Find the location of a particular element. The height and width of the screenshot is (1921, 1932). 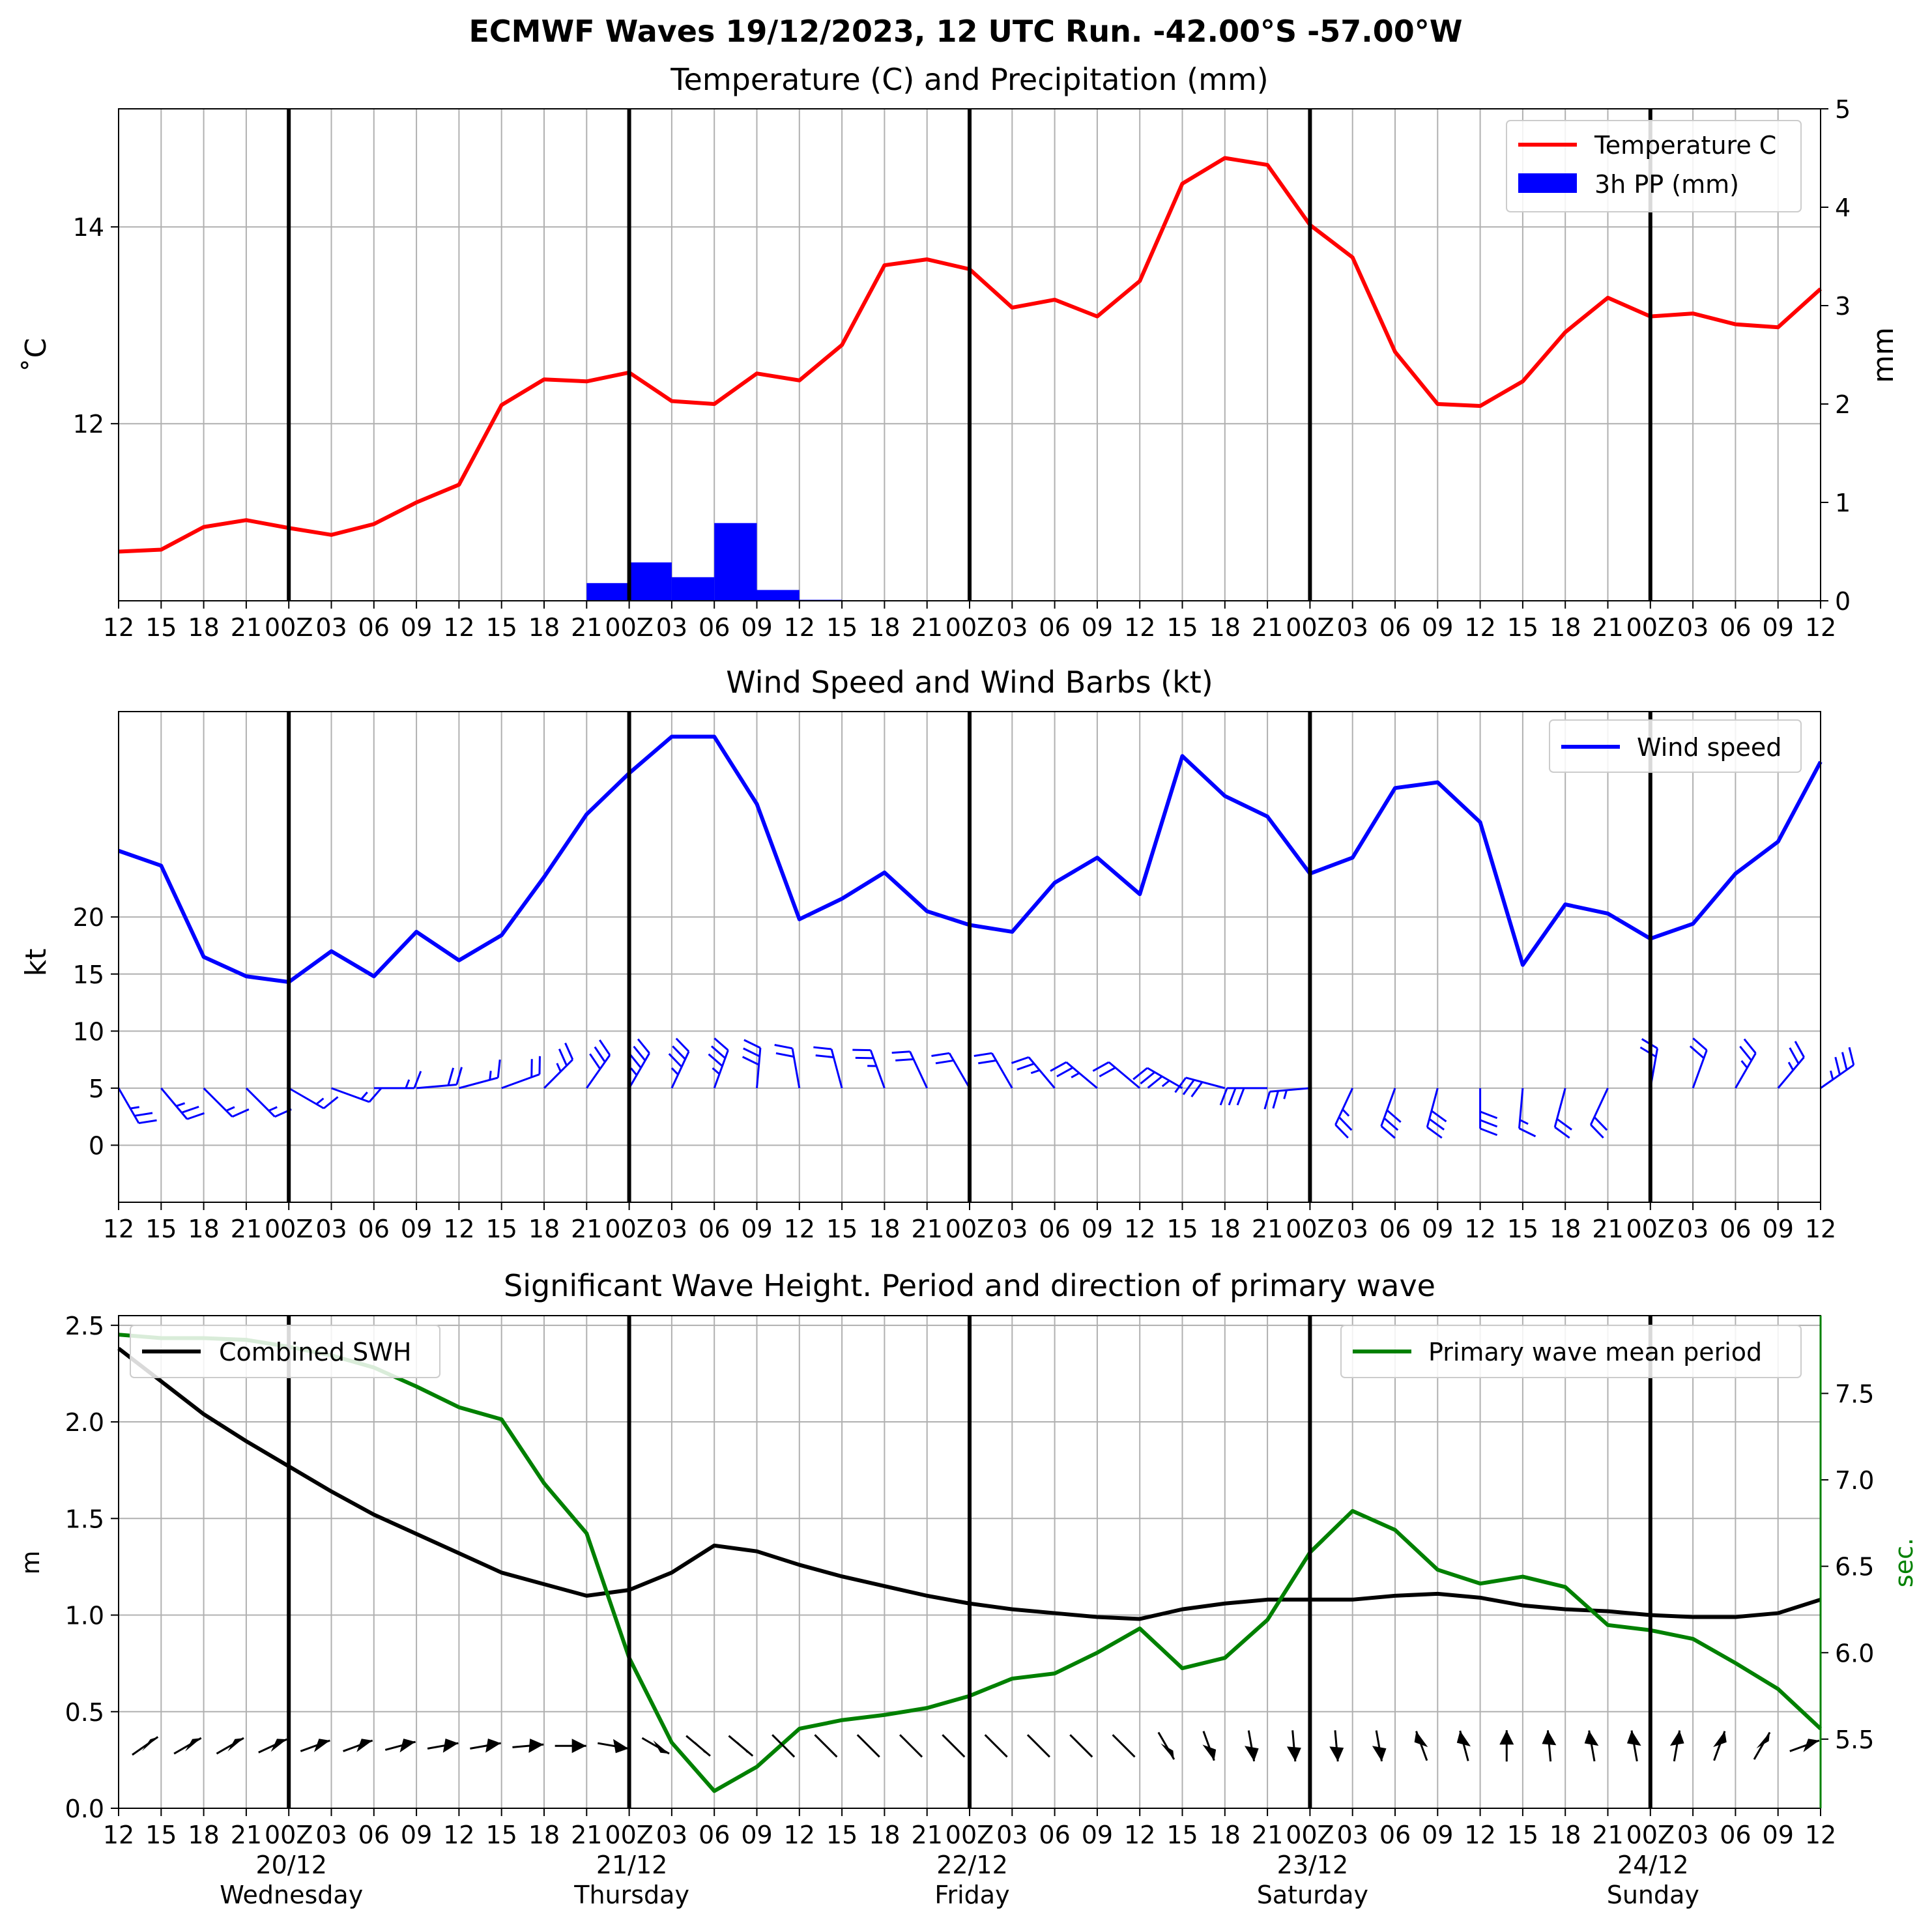

wave-height-axis-label: m is located at coordinates (30, 1562).